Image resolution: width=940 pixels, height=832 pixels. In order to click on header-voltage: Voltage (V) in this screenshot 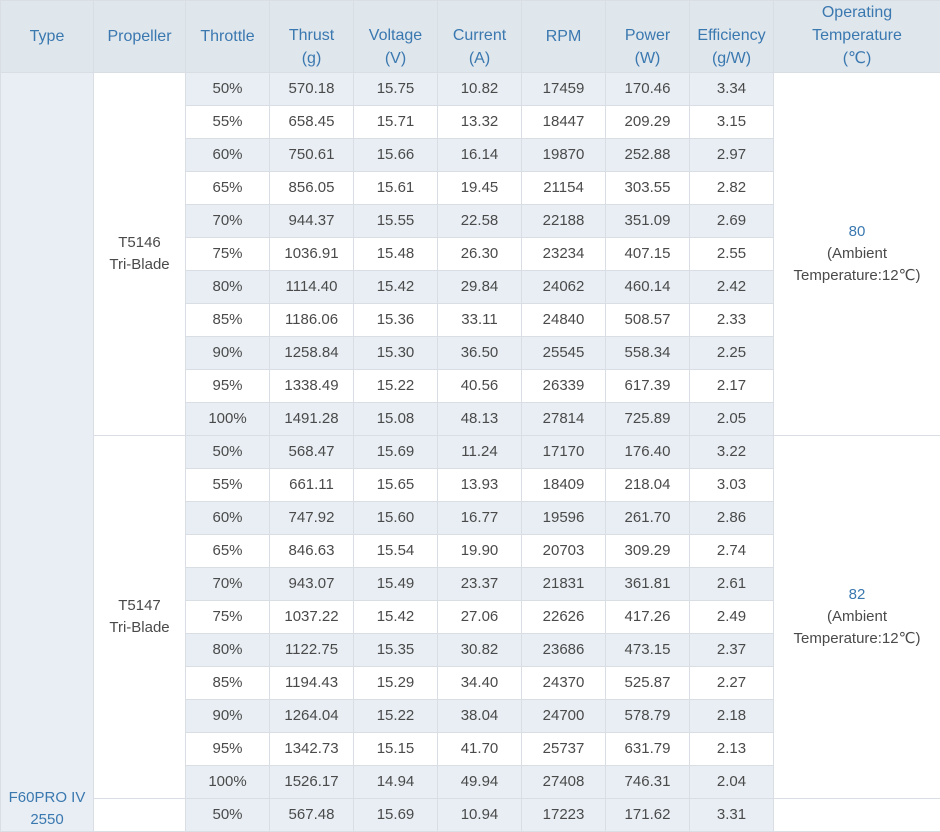, I will do `click(396, 37)`.